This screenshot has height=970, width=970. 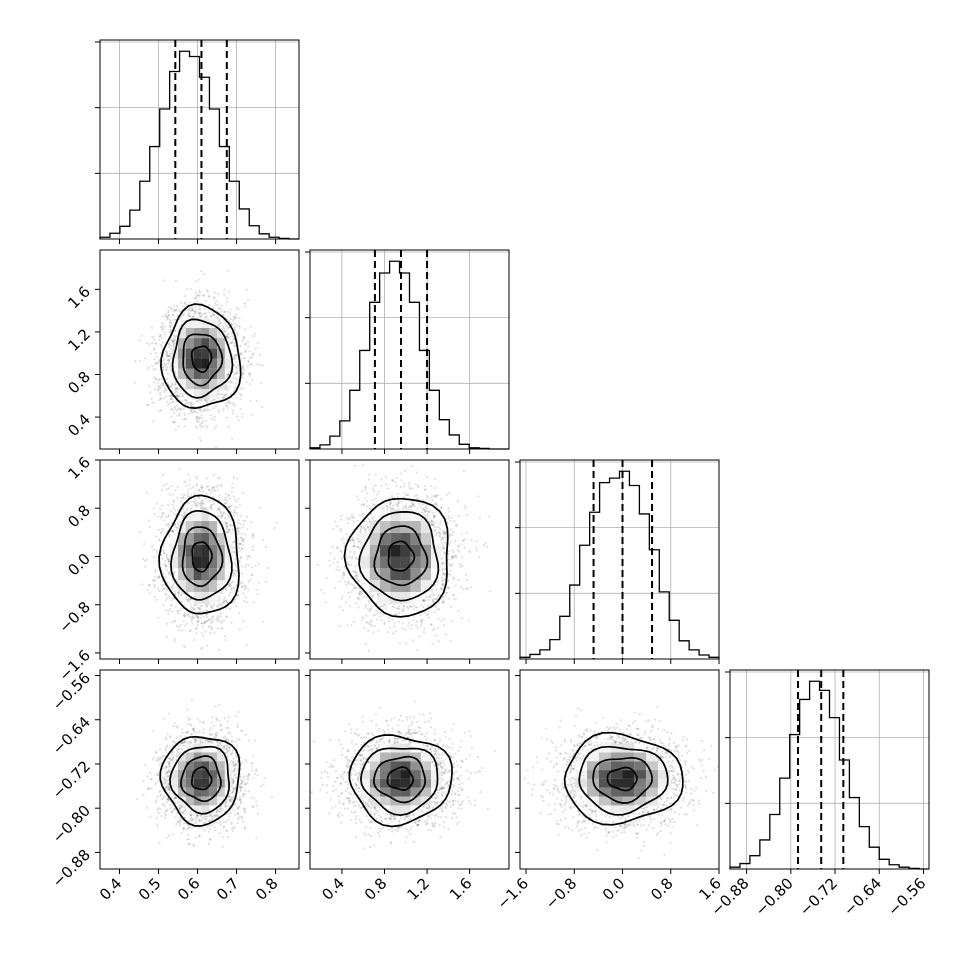 I want to click on hist-0-steps, so click(x=199, y=145).